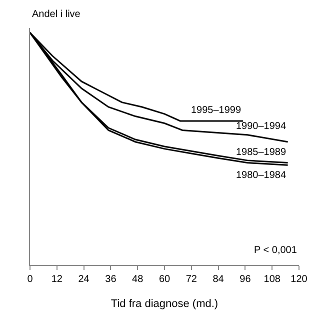 The height and width of the screenshot is (320, 320). Describe the element at coordinates (261, 152) in the screenshot. I see `series-label: 1985–1989` at that location.